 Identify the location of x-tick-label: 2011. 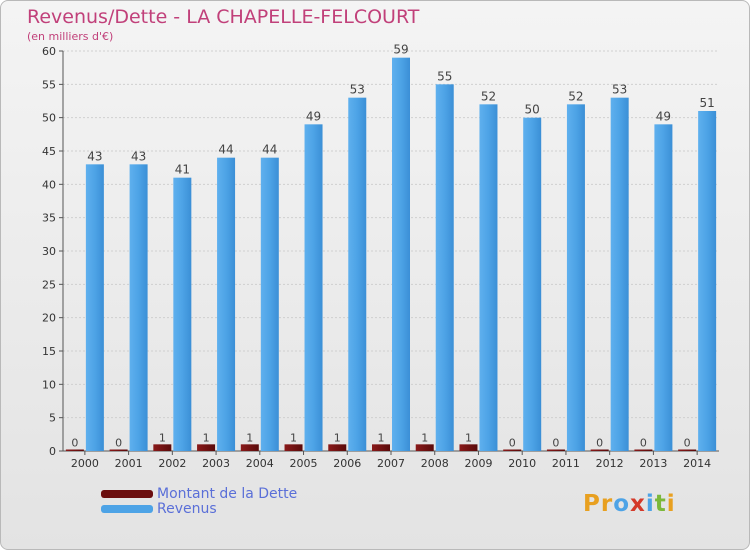
(566, 463).